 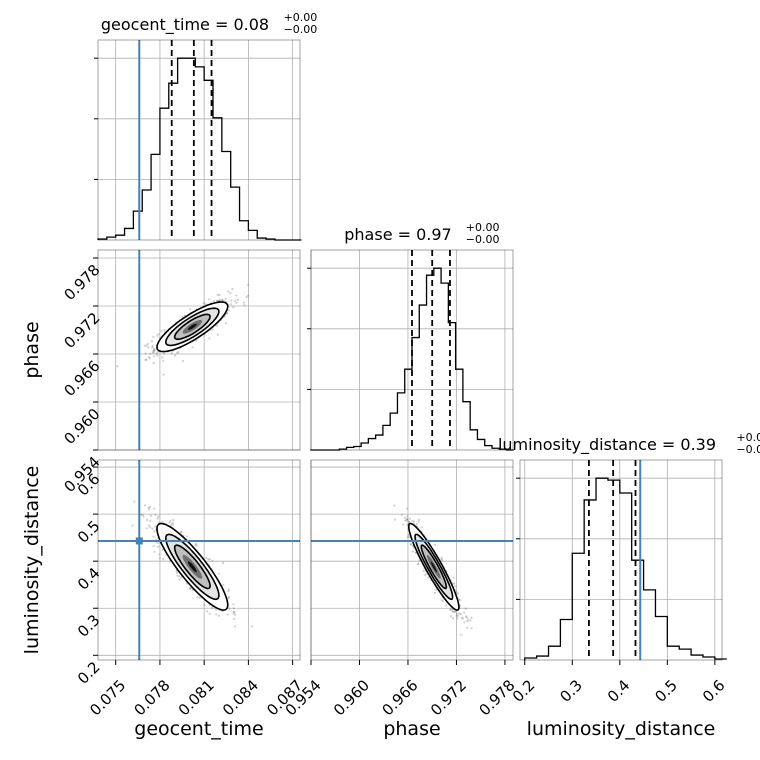 What do you see at coordinates (185, 25) in the screenshot?
I see `title-value: geocent_time = 0.08` at bounding box center [185, 25].